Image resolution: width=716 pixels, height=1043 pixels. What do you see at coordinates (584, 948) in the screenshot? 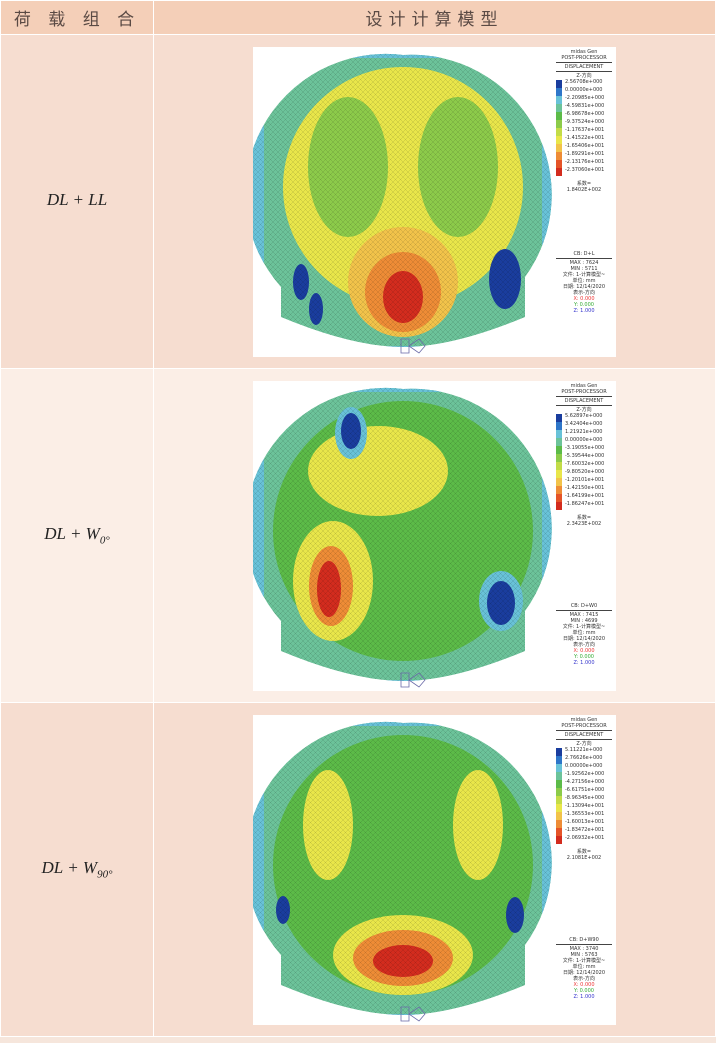
I see `max-node: MAX : 3740` at bounding box center [584, 948].